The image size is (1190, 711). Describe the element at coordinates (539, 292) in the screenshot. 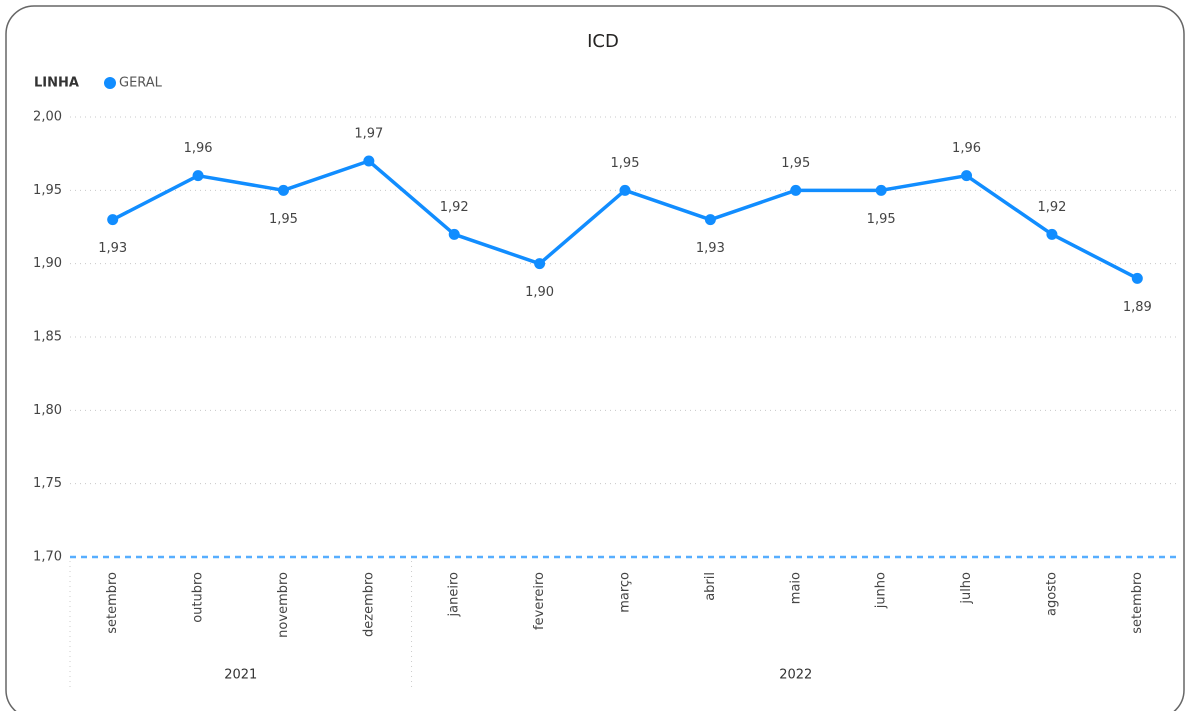

I see `data-label: 1,90` at that location.